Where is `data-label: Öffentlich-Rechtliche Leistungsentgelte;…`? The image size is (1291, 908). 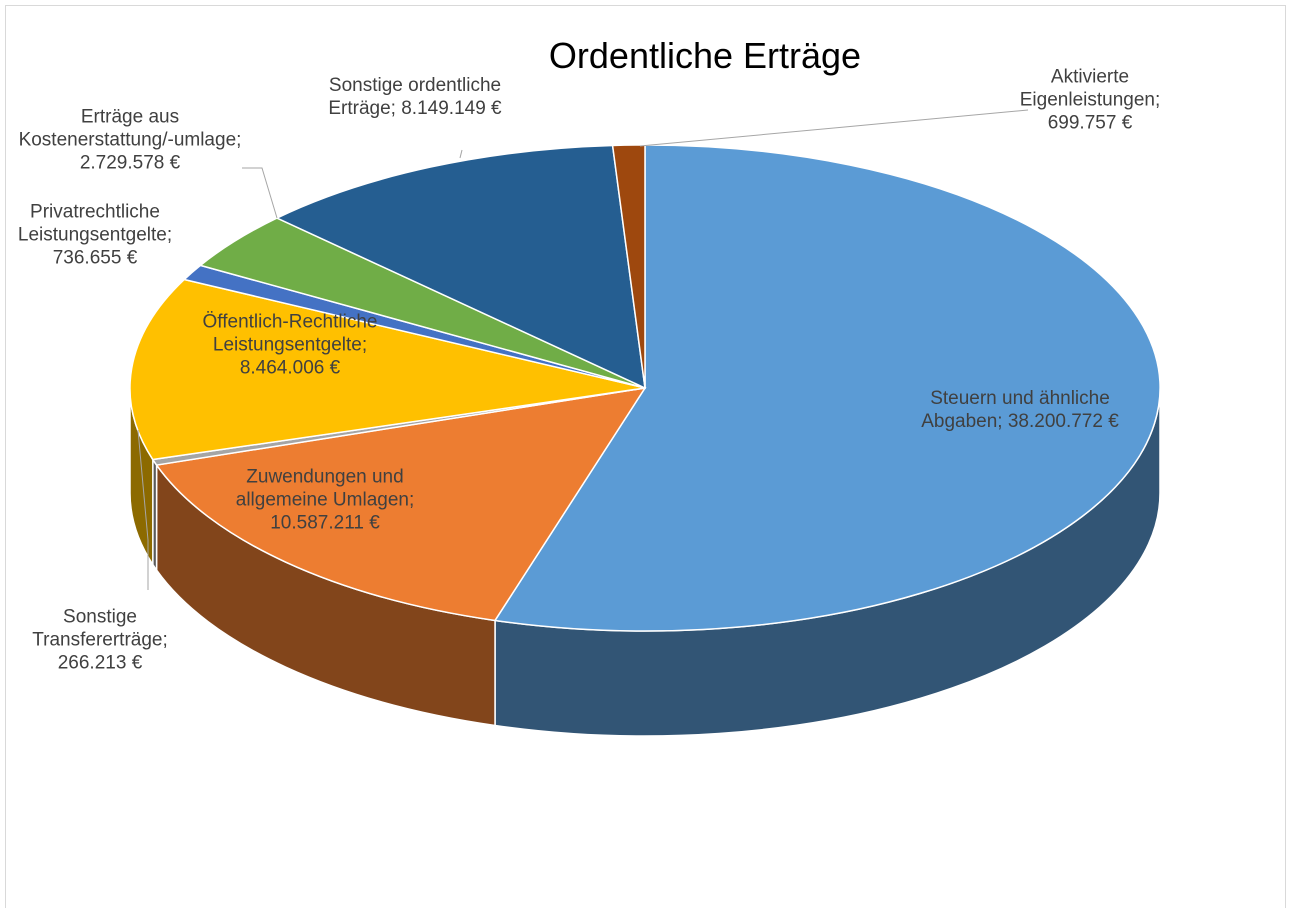
data-label: Öffentlich-Rechtliche Leistungsentgelte;… is located at coordinates (290, 345).